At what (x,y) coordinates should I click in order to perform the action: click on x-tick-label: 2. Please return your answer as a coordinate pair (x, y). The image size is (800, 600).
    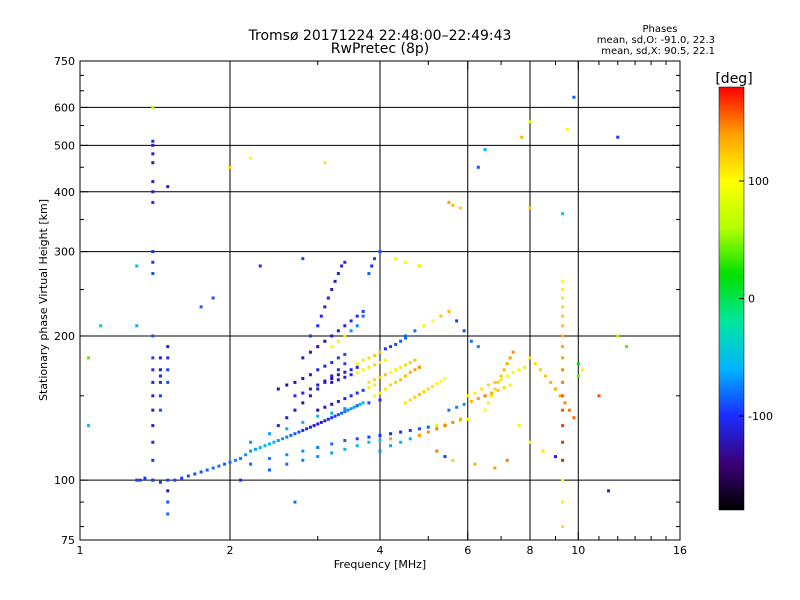
    Looking at the image, I should click on (230, 550).